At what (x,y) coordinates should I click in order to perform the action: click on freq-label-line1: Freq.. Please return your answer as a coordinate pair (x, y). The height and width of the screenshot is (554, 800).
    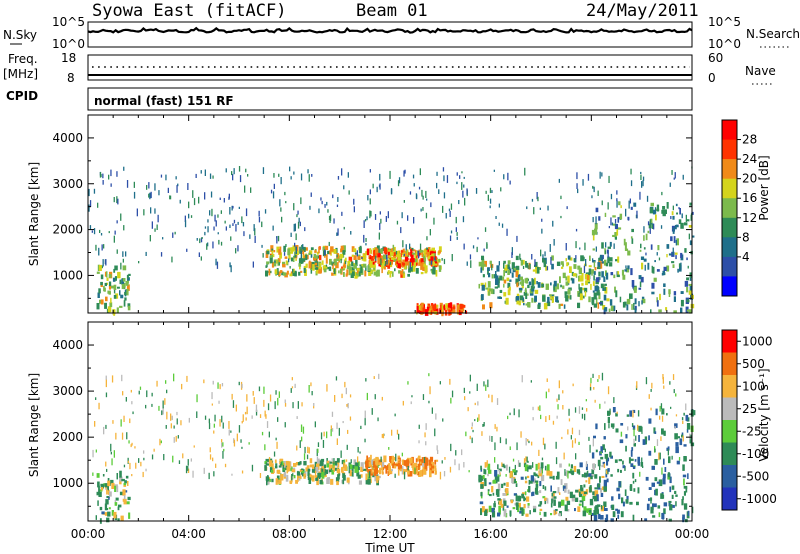
    Looking at the image, I should click on (23, 59).